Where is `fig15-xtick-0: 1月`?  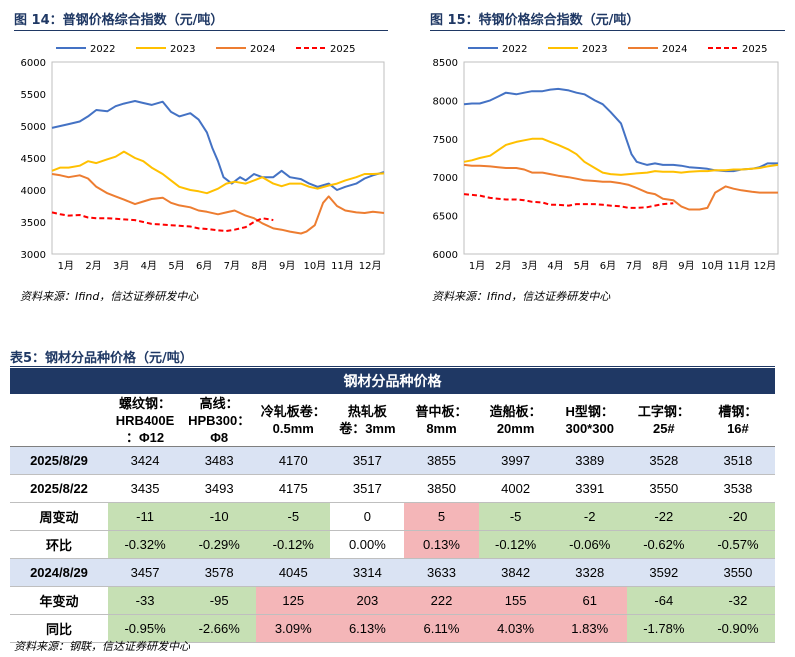 fig15-xtick-0: 1月 is located at coordinates (477, 266).